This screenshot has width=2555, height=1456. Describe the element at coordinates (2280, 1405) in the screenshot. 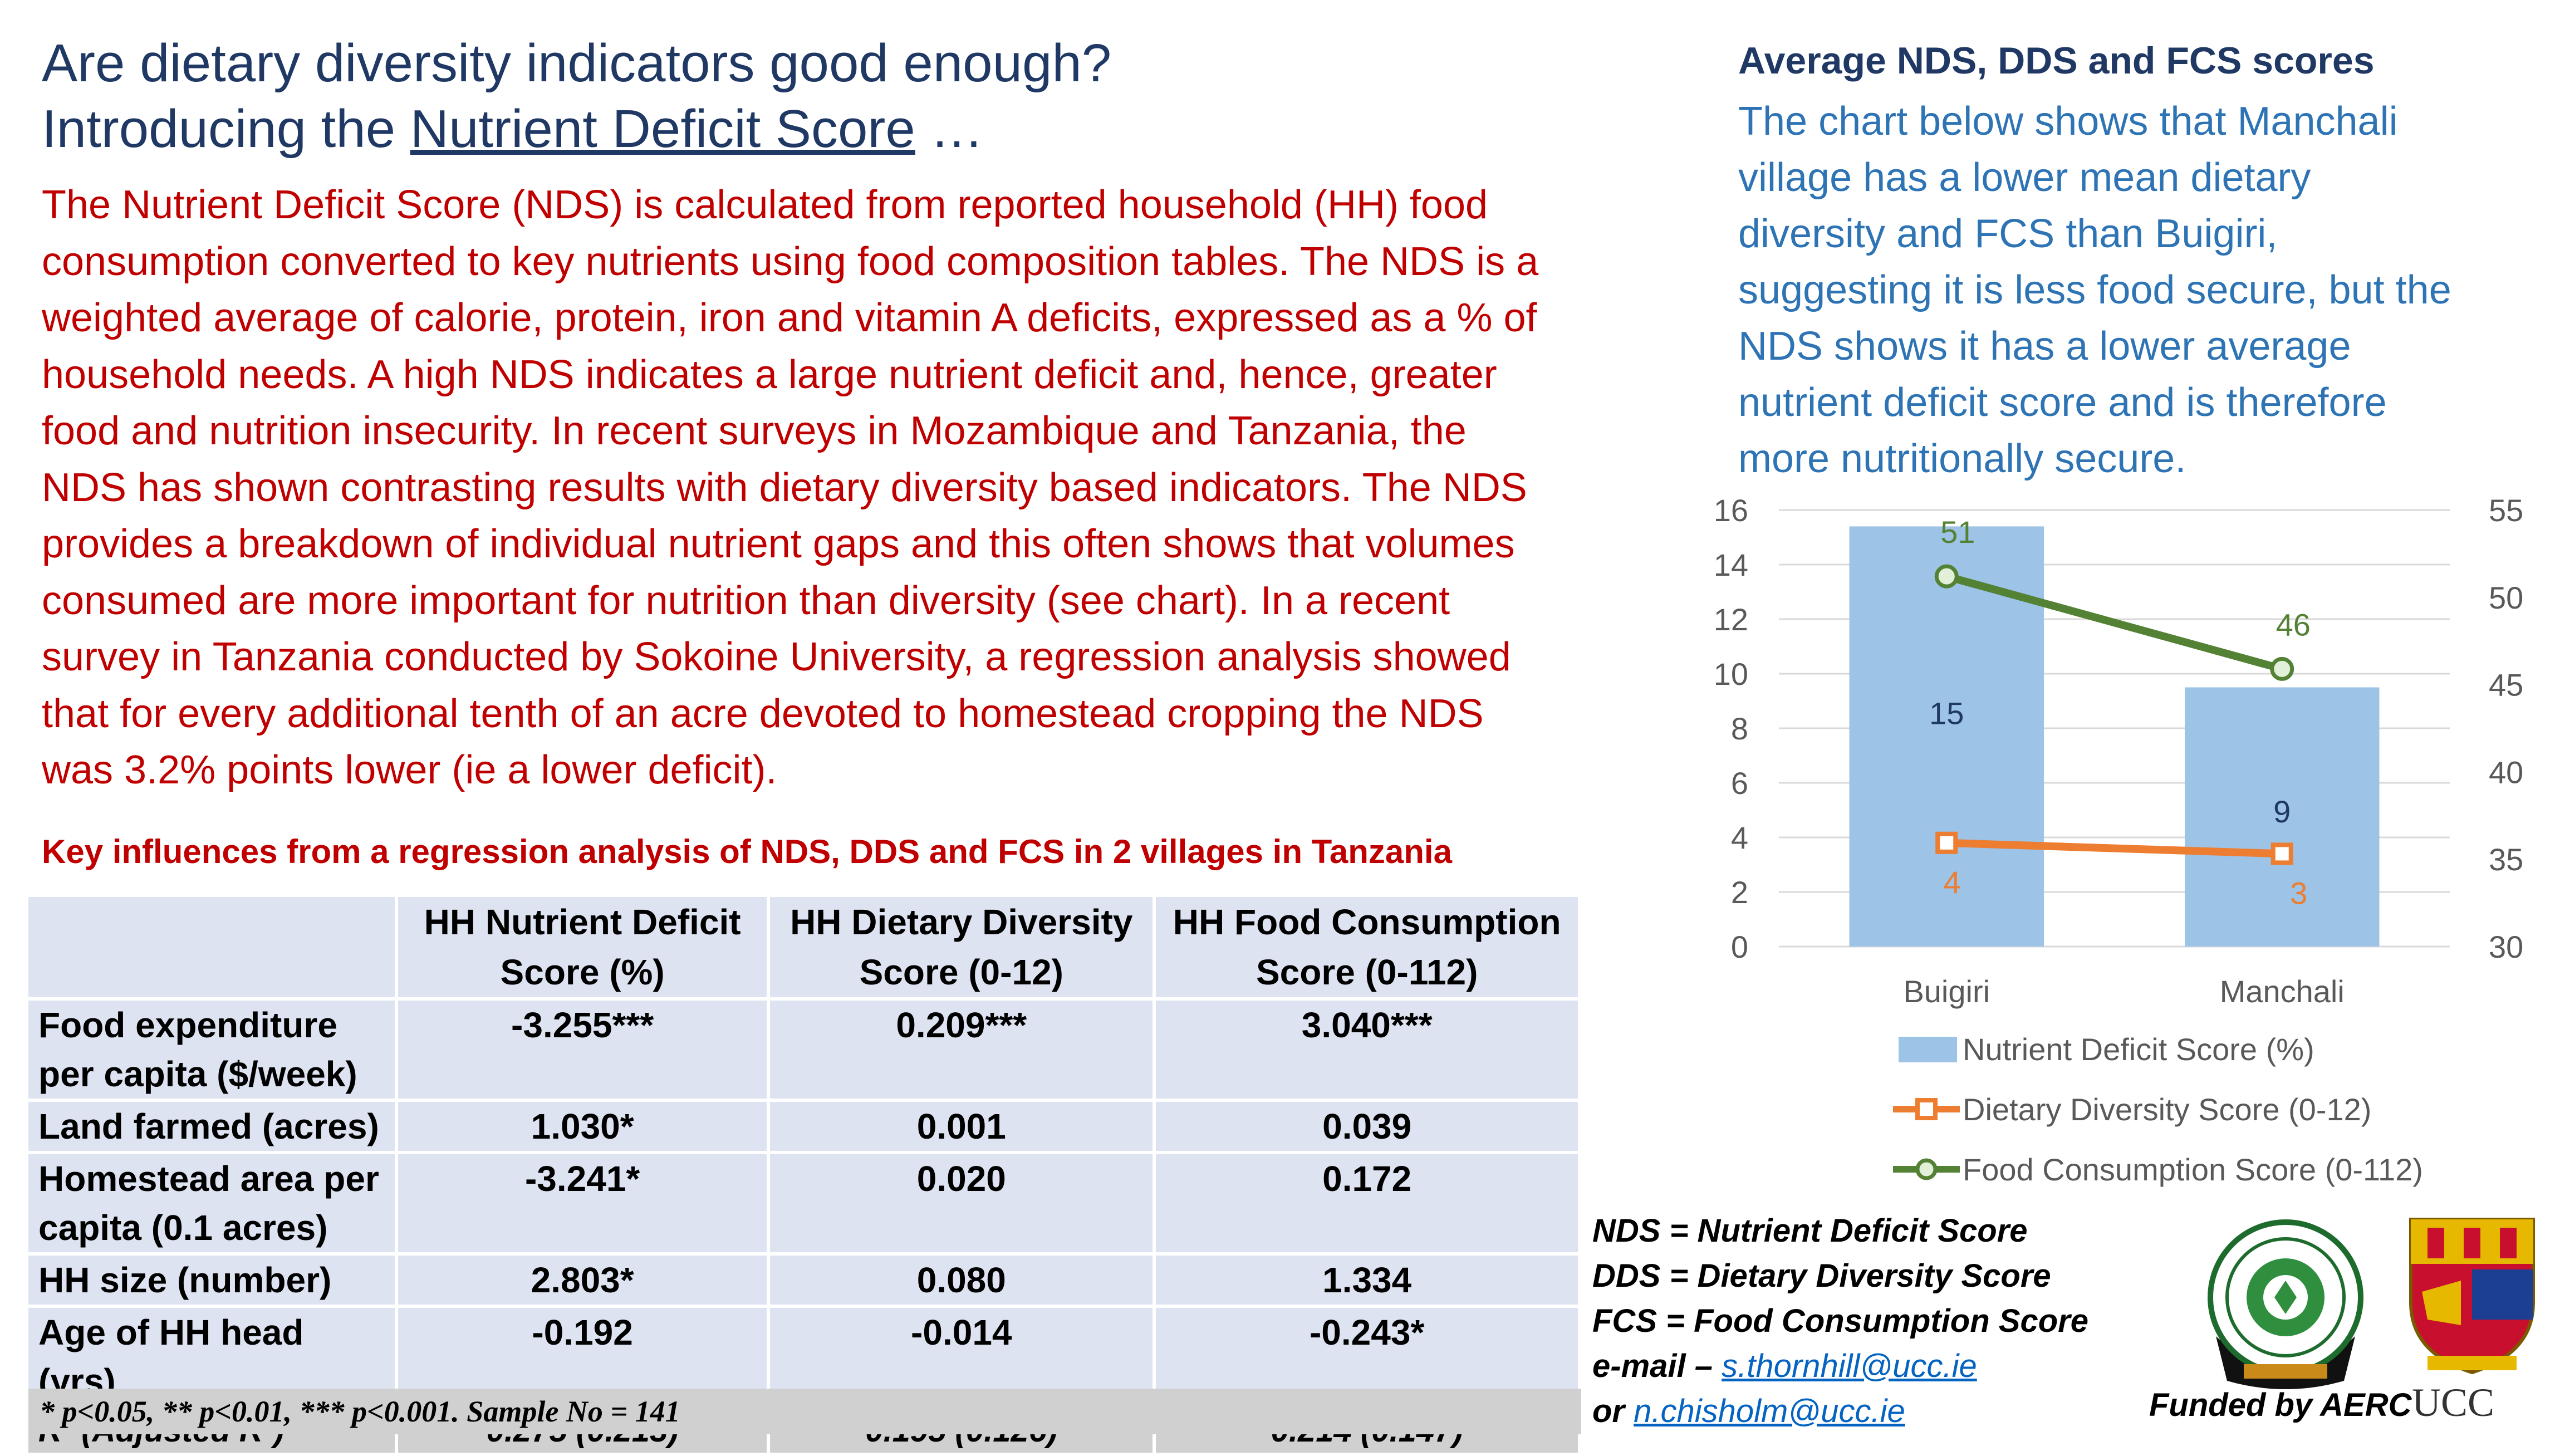

I see `funded-by-text: Funded by AERC` at that location.